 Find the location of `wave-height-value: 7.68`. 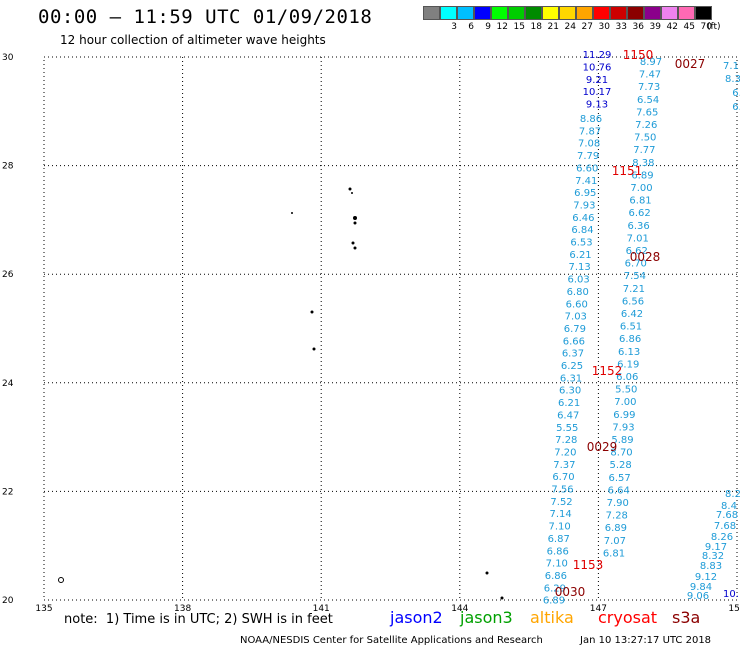

wave-height-value: 7.68 is located at coordinates (727, 515).